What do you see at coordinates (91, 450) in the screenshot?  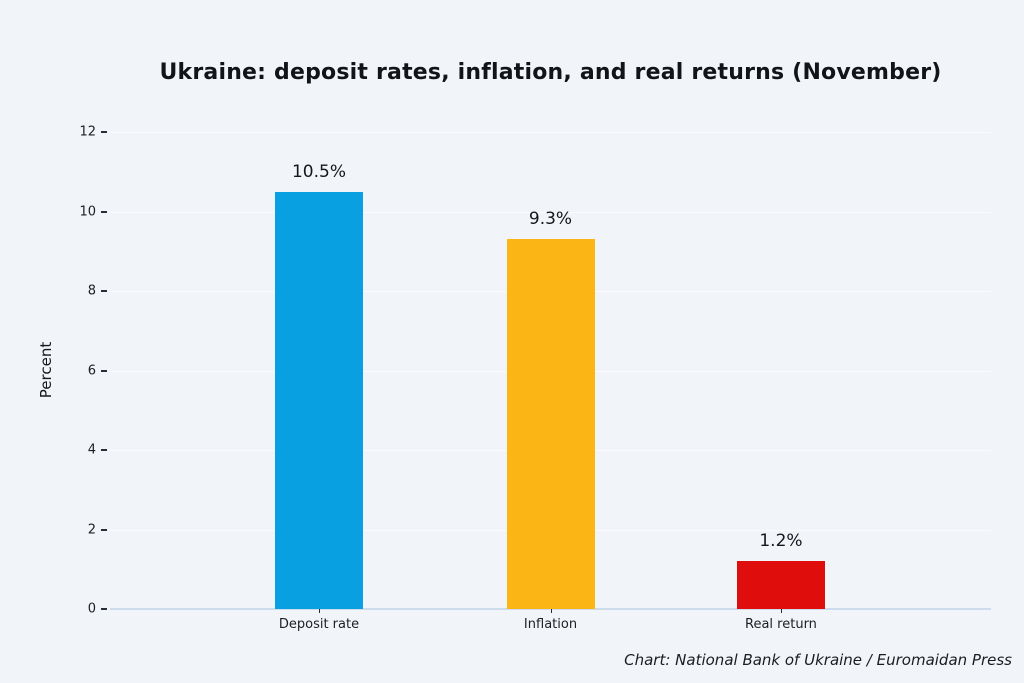 I see `y-tick-label: 4` at bounding box center [91, 450].